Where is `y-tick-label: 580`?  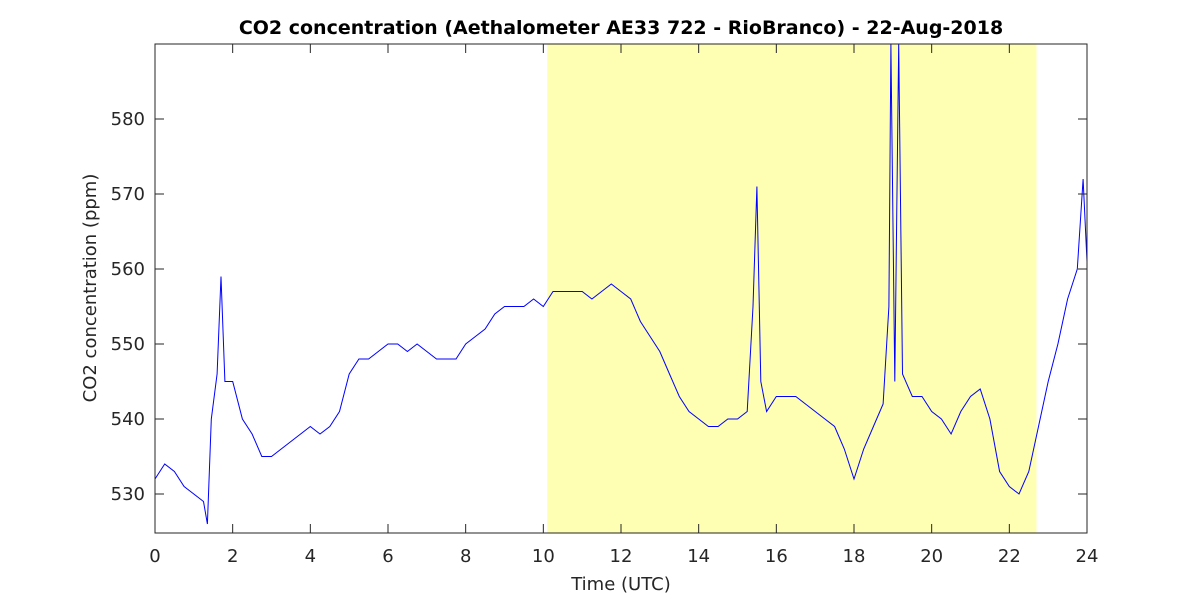 y-tick-label: 580 is located at coordinates (128, 119).